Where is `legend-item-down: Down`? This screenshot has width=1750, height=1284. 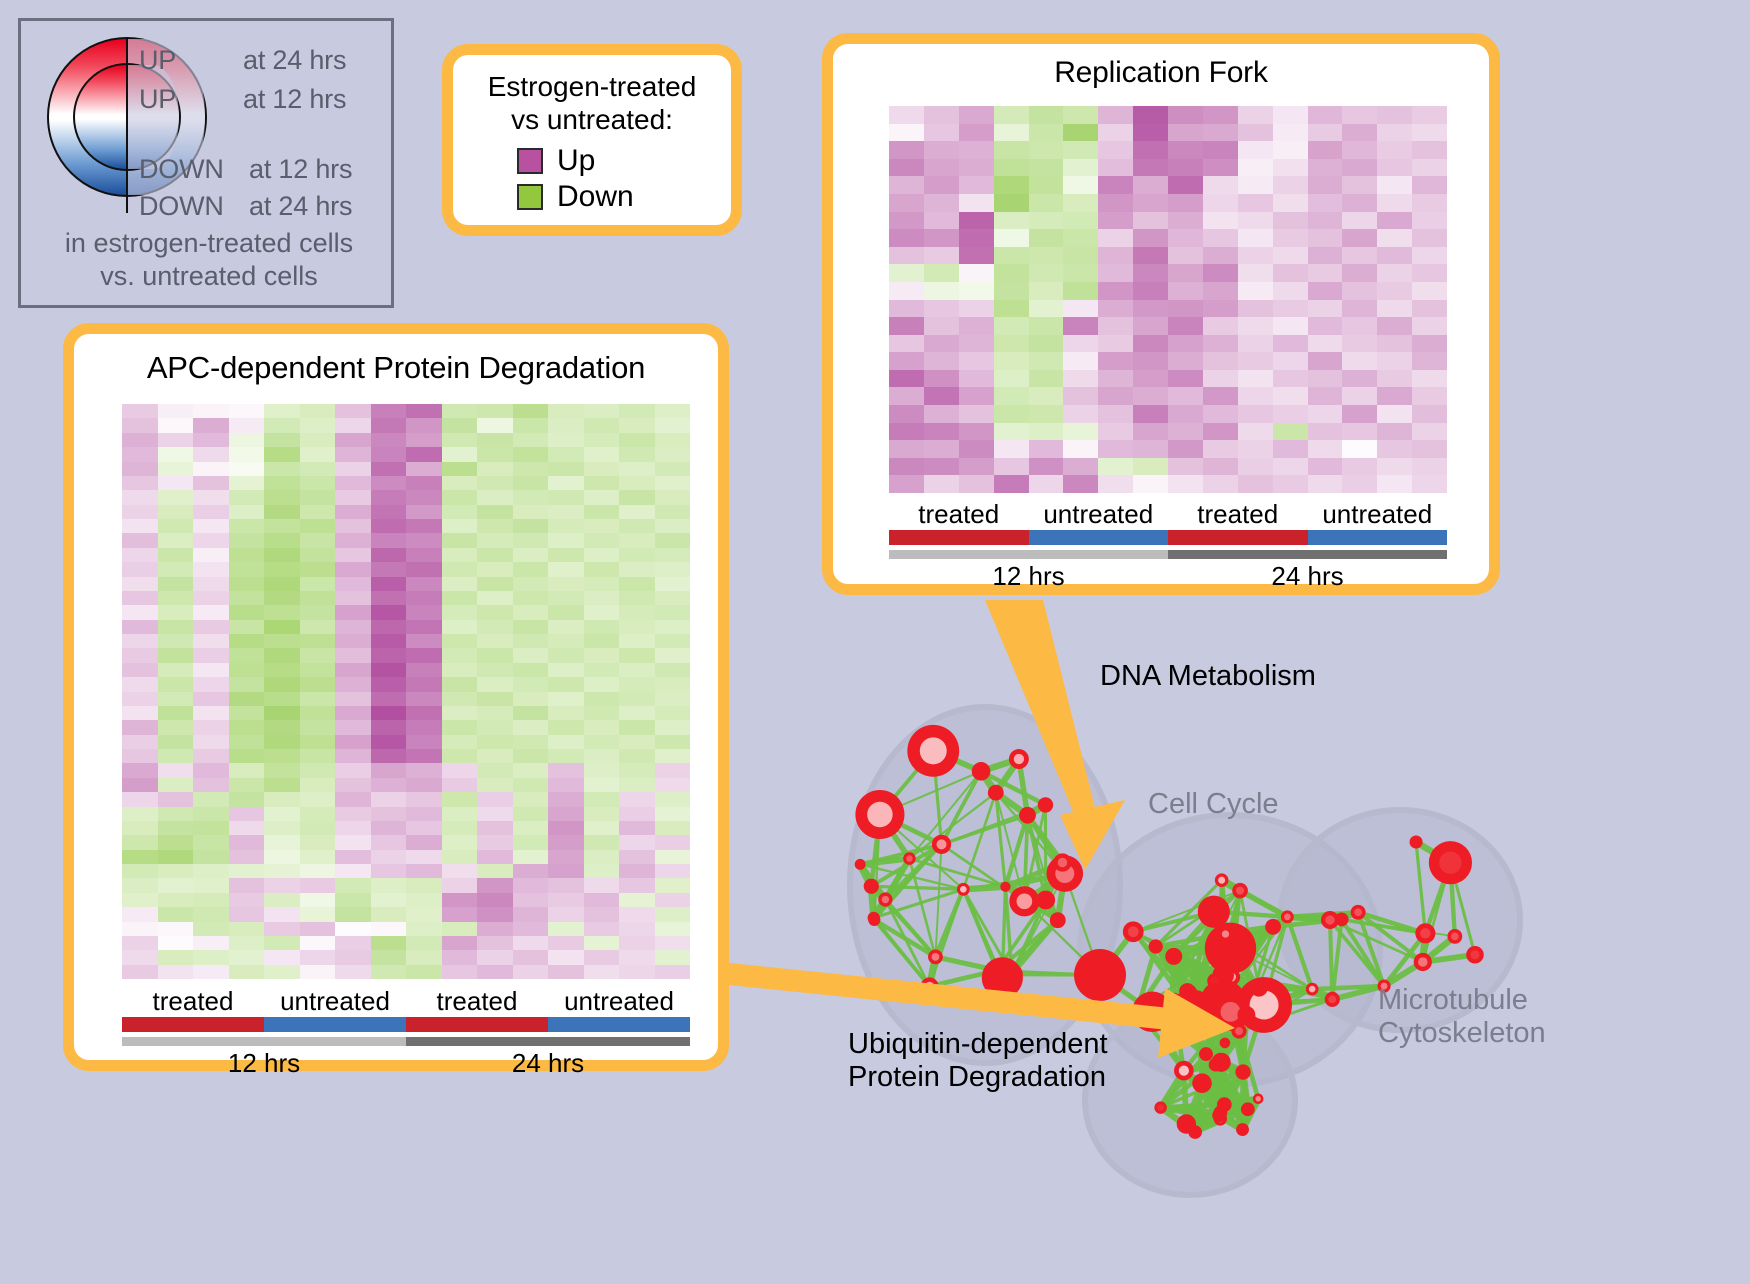
legend-item-down: Down is located at coordinates (592, 197).